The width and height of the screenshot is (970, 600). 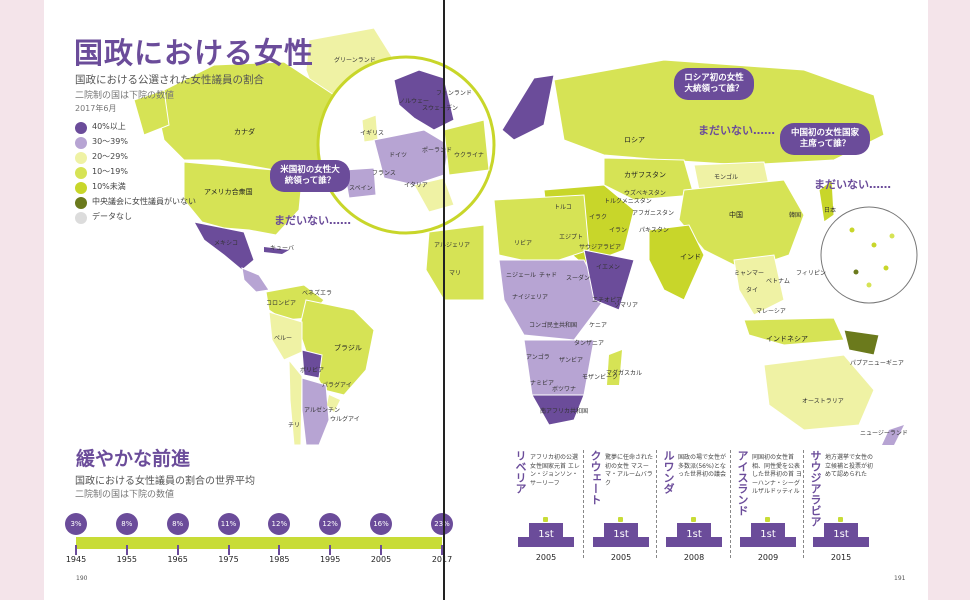 What do you see at coordinates (416, 185) in the screenshot?
I see `map-label-italy: イタリア` at bounding box center [416, 185].